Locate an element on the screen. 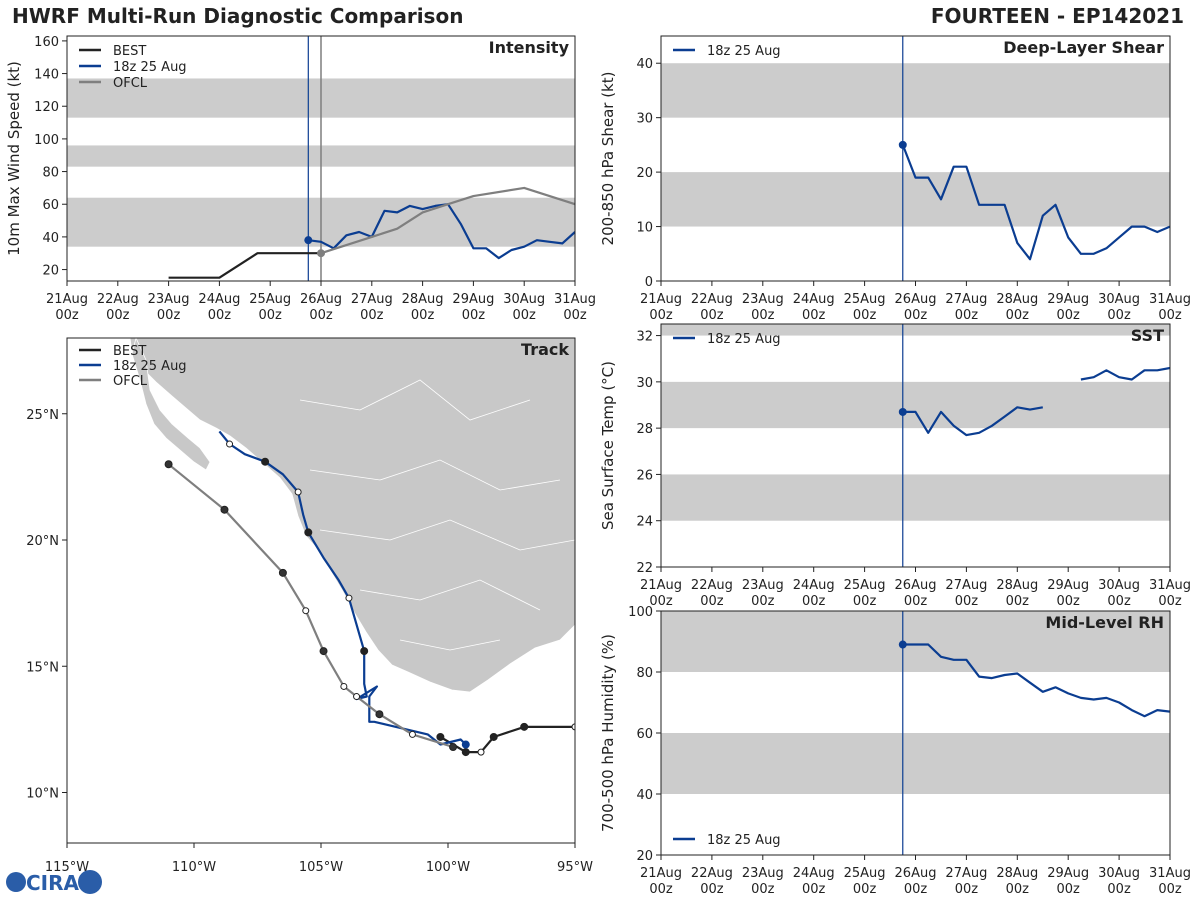 The width and height of the screenshot is (1200, 900). x-tick-label: 100°W is located at coordinates (448, 867).